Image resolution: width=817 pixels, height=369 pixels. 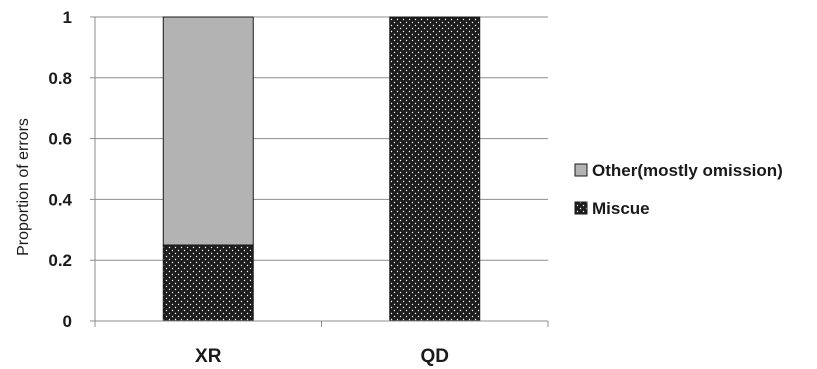 What do you see at coordinates (23, 187) in the screenshot?
I see `y-axis-title: Proportion of errors` at bounding box center [23, 187].